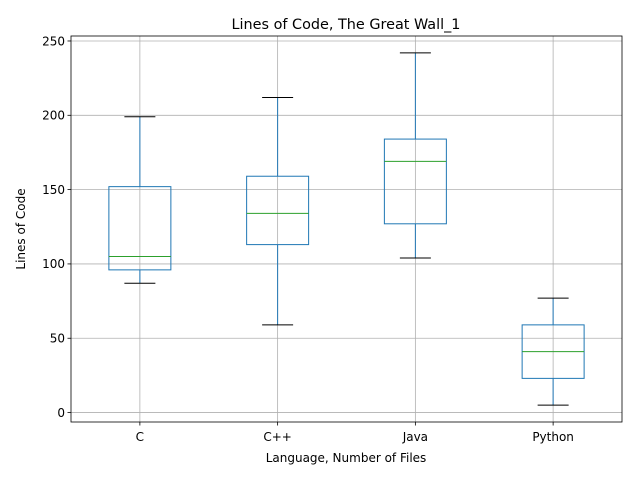 The width and height of the screenshot is (640, 480). I want to click on x-tick-label: Python, so click(553, 437).